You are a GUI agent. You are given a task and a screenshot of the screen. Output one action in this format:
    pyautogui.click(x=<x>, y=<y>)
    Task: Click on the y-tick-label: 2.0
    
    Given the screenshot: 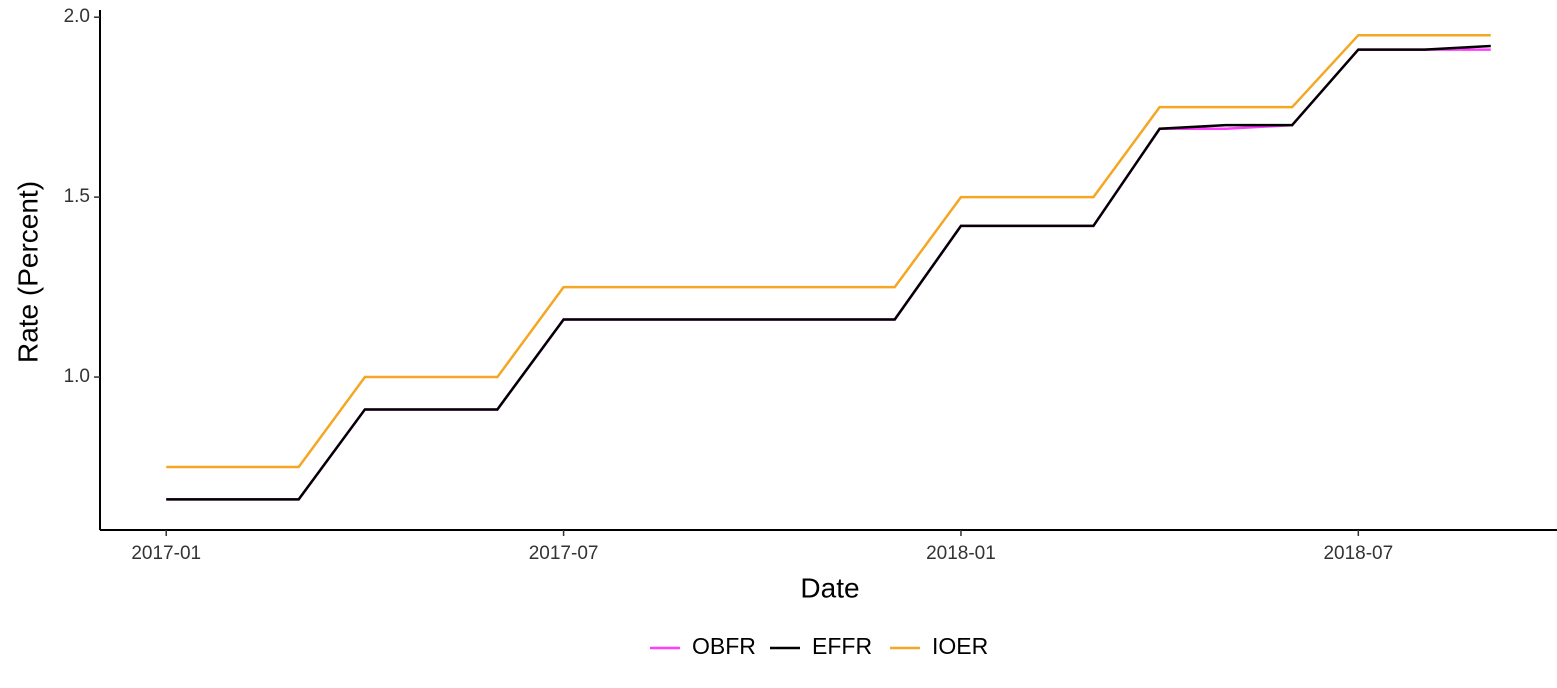 What is the action you would take?
    pyautogui.click(x=77, y=16)
    